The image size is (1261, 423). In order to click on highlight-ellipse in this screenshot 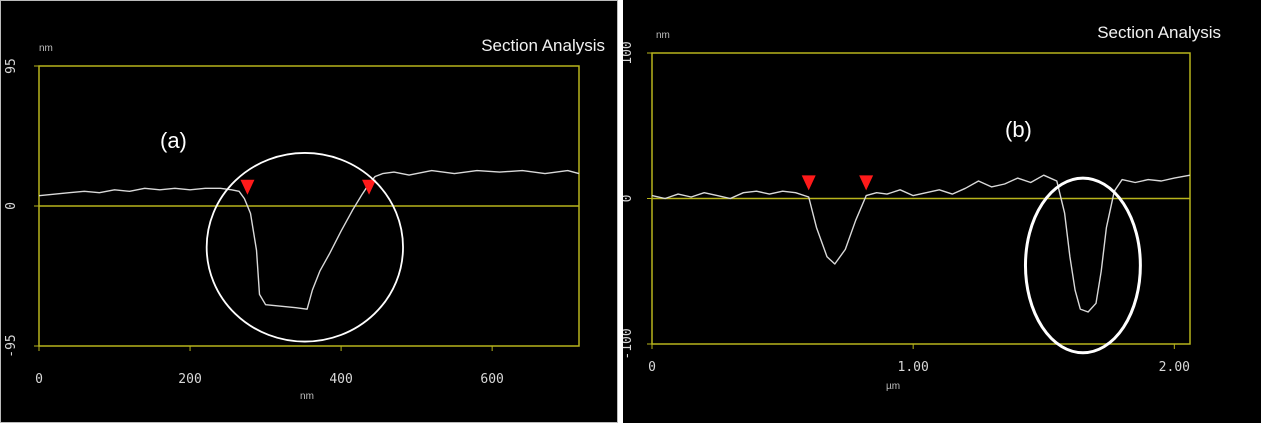, I will do `click(1082, 265)`.